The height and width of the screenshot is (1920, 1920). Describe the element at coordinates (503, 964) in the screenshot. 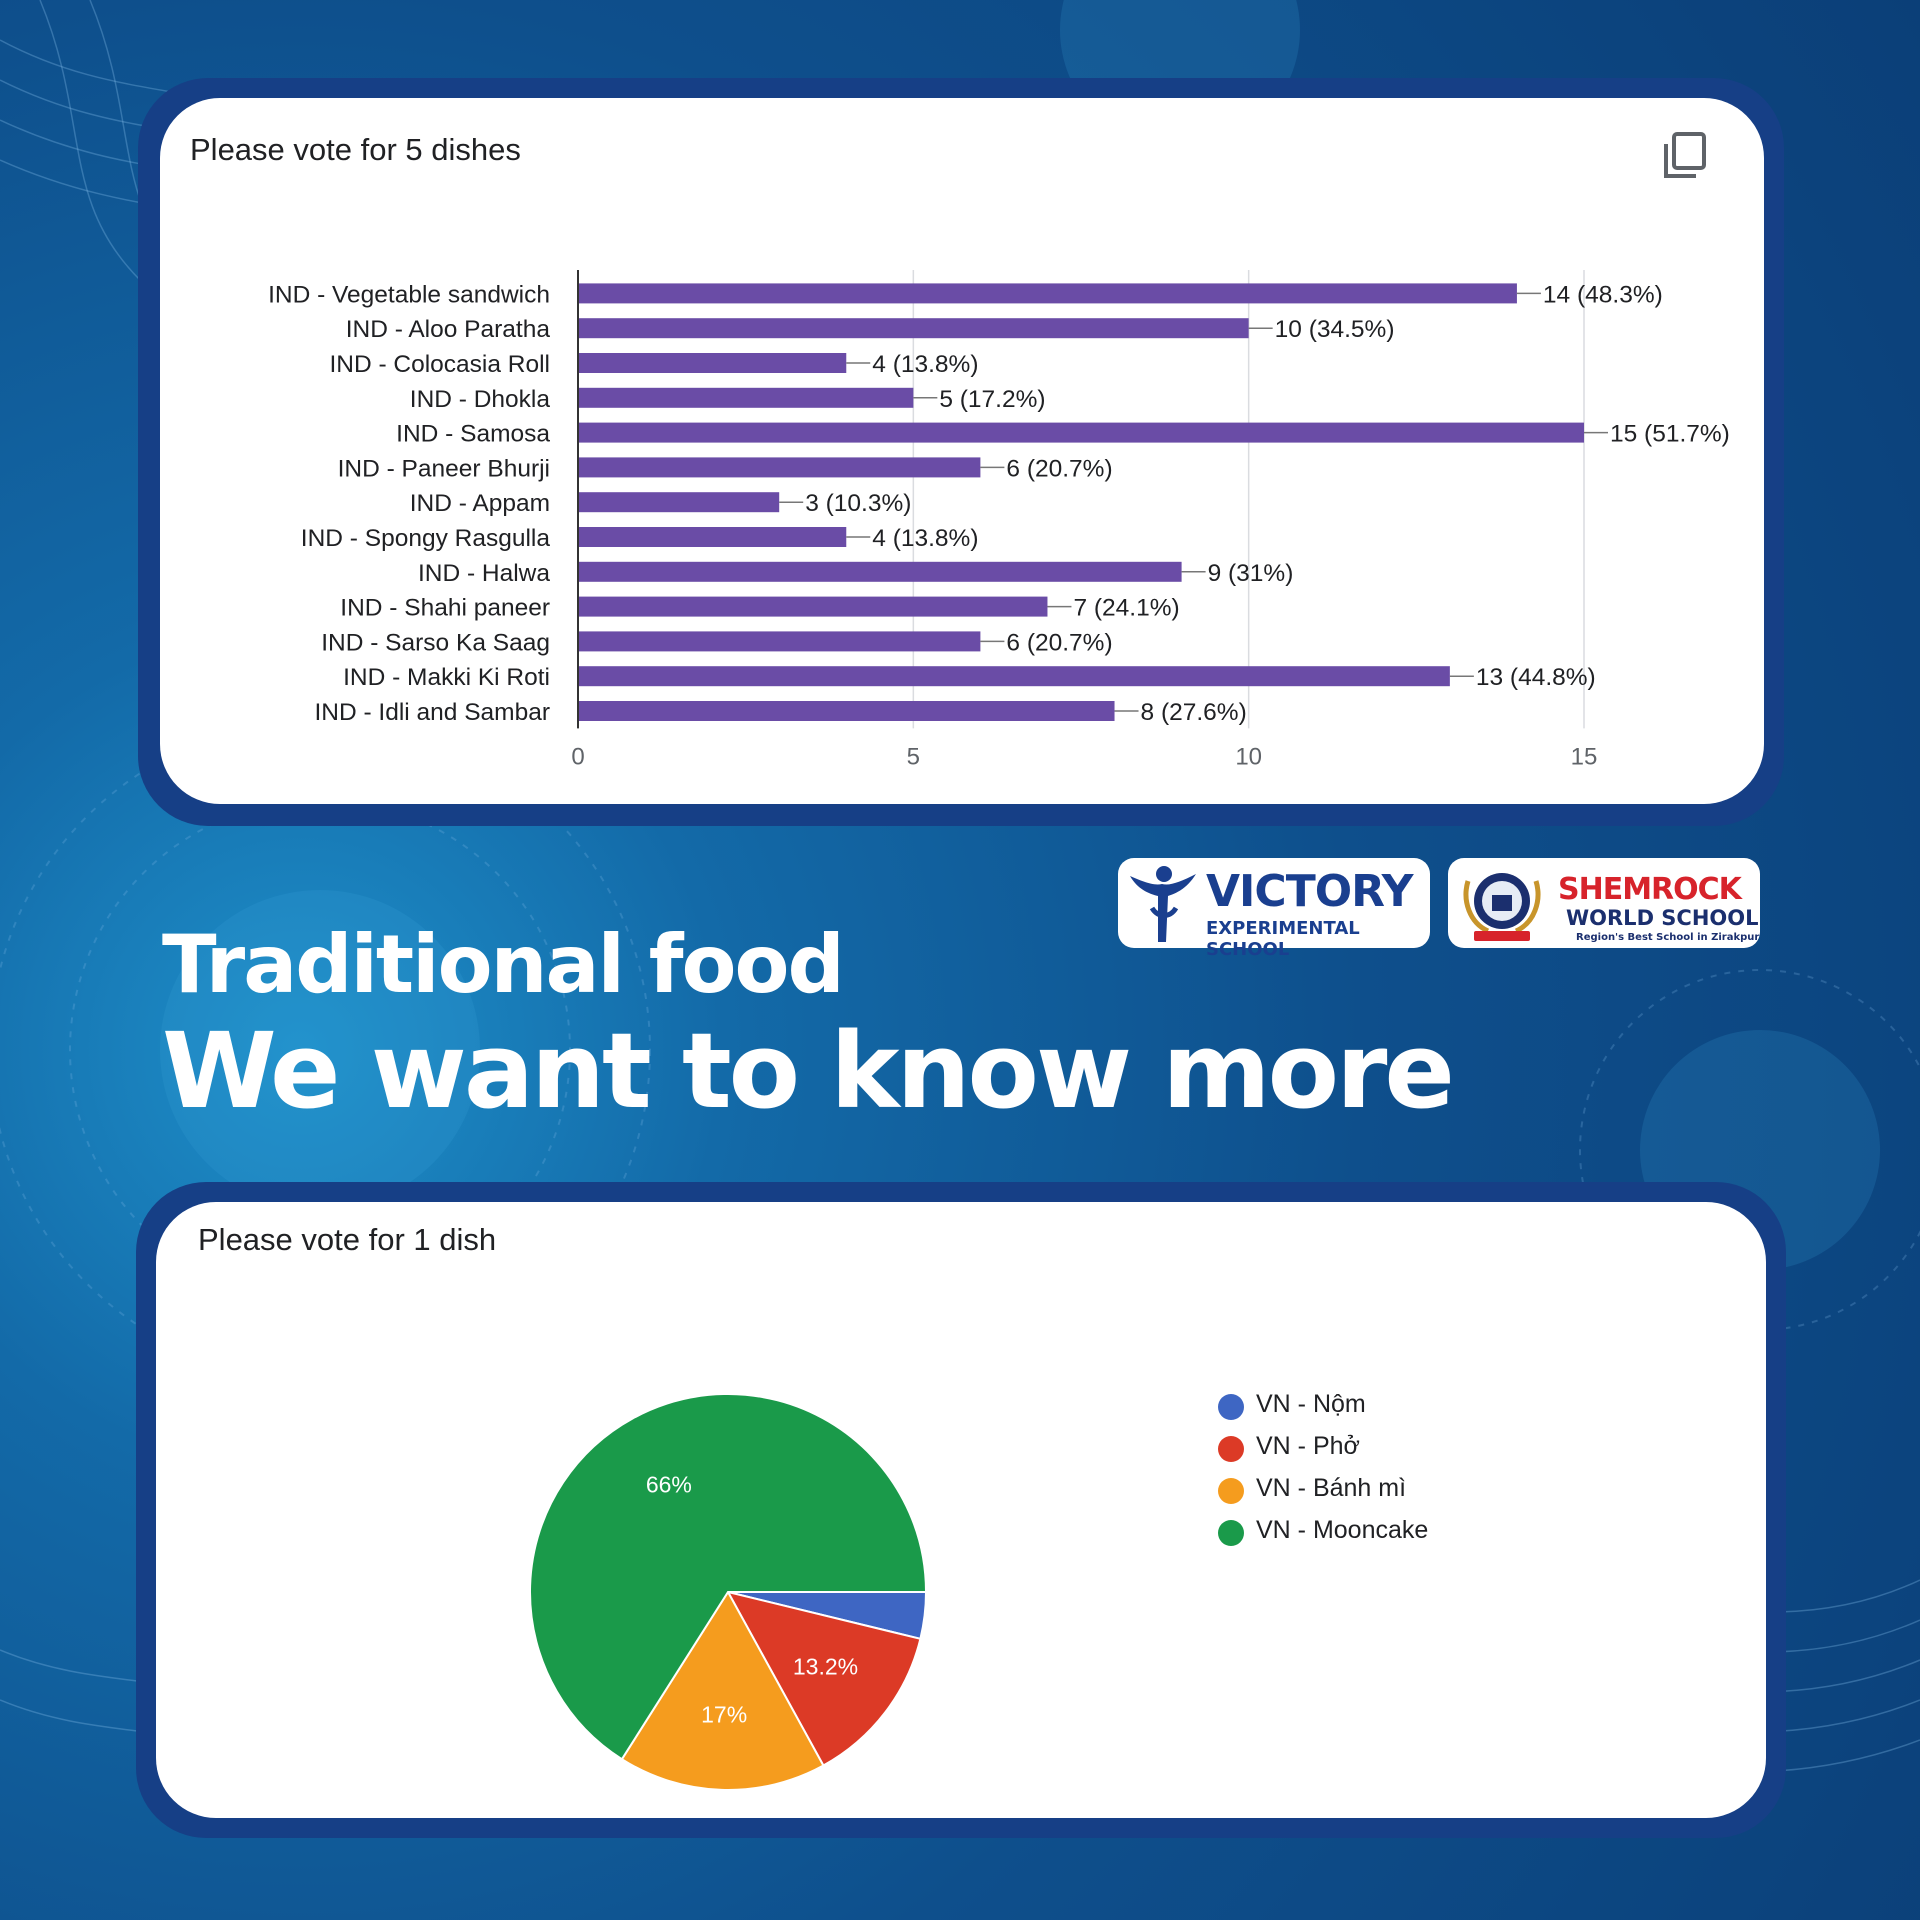

I see `headline-traditional-food: Traditional food` at that location.